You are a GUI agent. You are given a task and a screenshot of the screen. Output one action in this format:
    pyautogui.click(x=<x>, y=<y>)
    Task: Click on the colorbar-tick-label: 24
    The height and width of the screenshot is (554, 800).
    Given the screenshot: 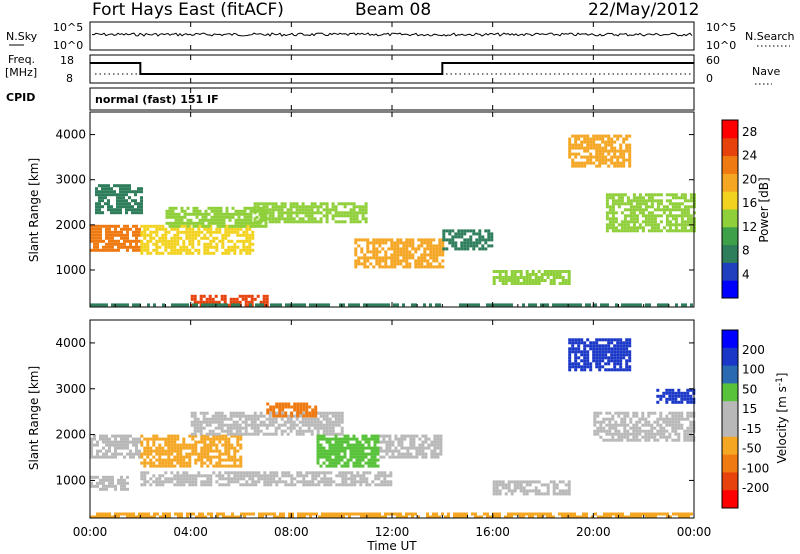 What is the action you would take?
    pyautogui.click(x=749, y=156)
    